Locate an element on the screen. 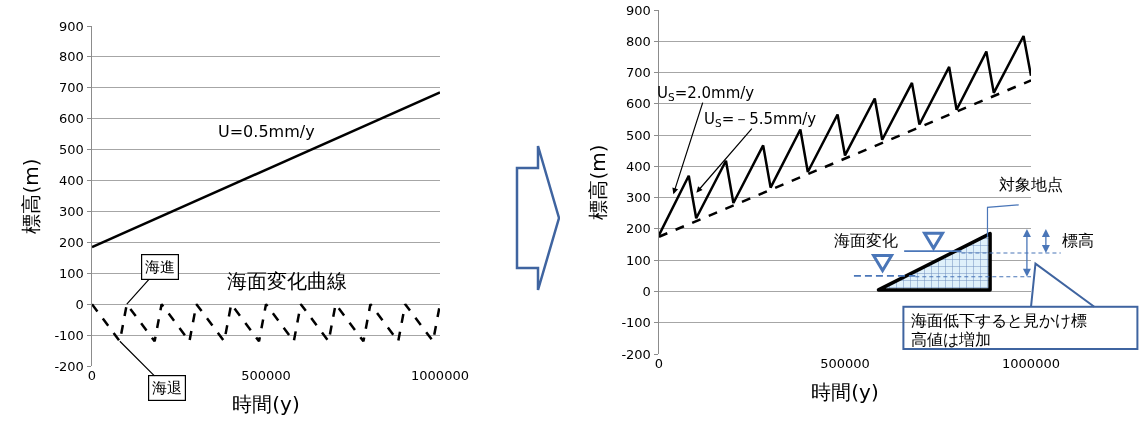  annotation: 海面低下すると見かけ標高値は増加 is located at coordinates (1020, 327).